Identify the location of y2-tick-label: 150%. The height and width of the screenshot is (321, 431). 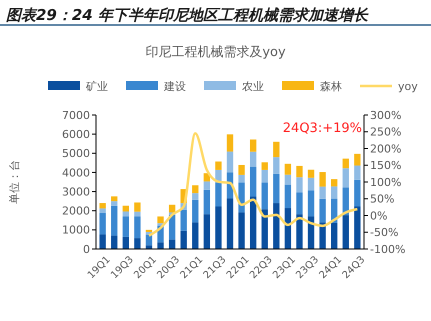
(386, 165).